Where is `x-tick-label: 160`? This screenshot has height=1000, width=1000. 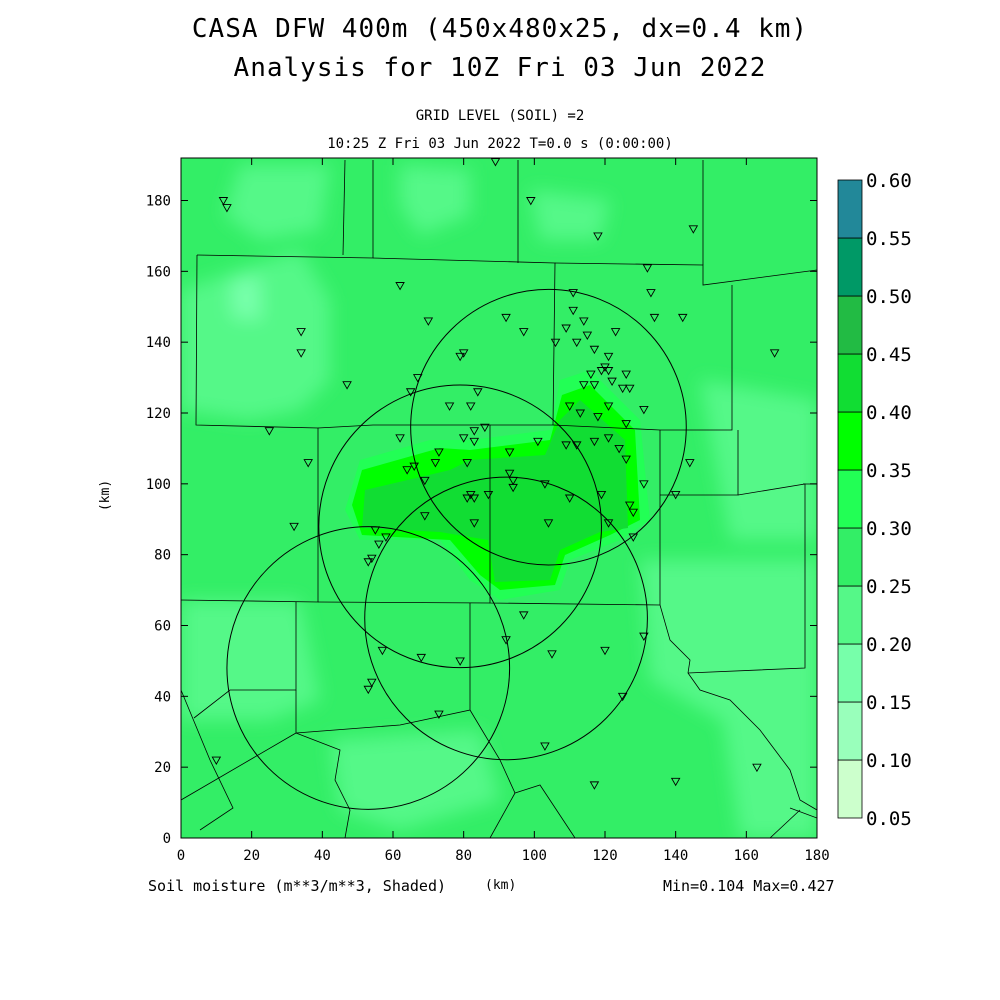 x-tick-label: 160 is located at coordinates (746, 856).